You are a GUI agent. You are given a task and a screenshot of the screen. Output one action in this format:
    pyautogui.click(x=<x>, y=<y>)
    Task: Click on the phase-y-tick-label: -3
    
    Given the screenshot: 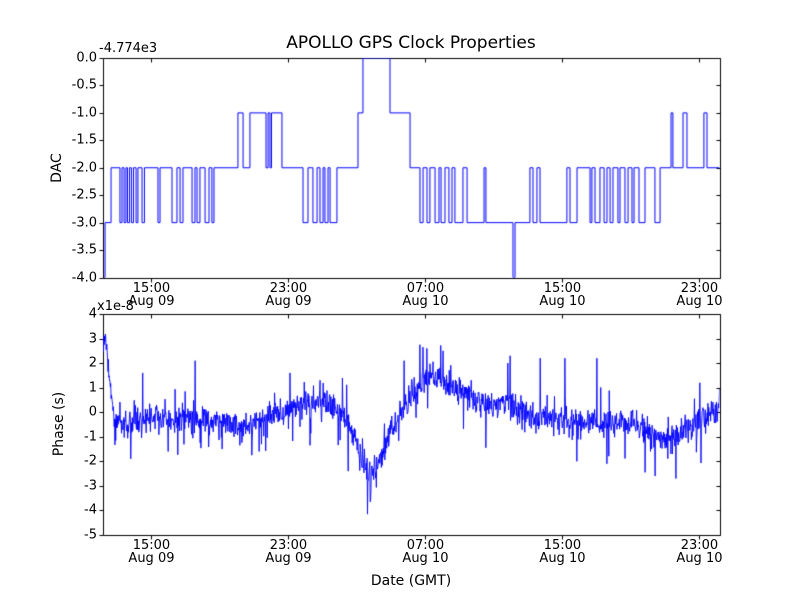 What is the action you would take?
    pyautogui.click(x=90, y=486)
    